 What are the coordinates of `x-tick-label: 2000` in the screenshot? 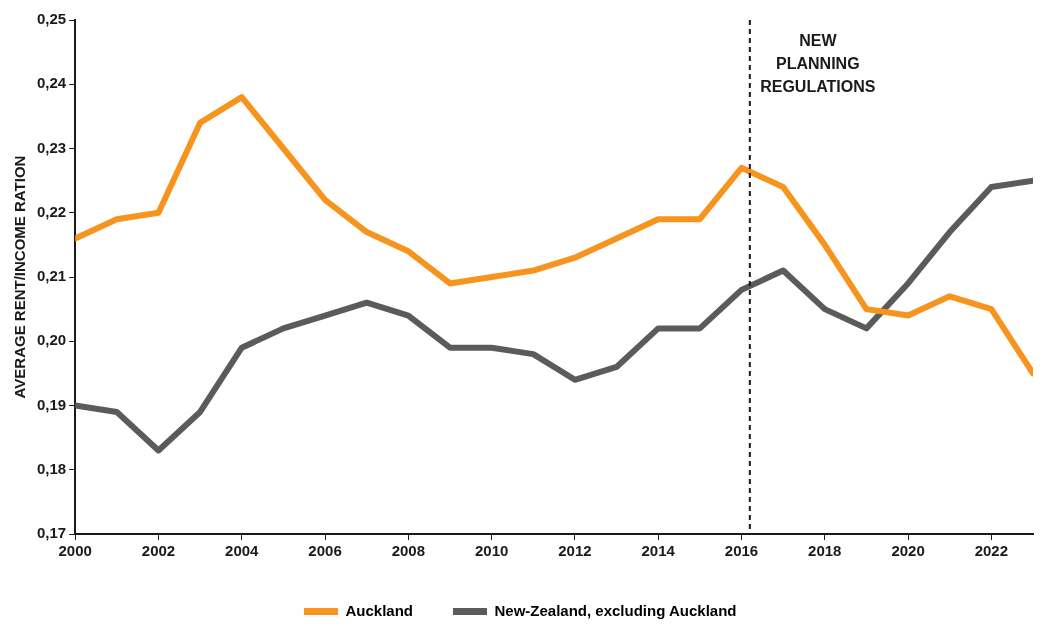 It's located at (75, 551).